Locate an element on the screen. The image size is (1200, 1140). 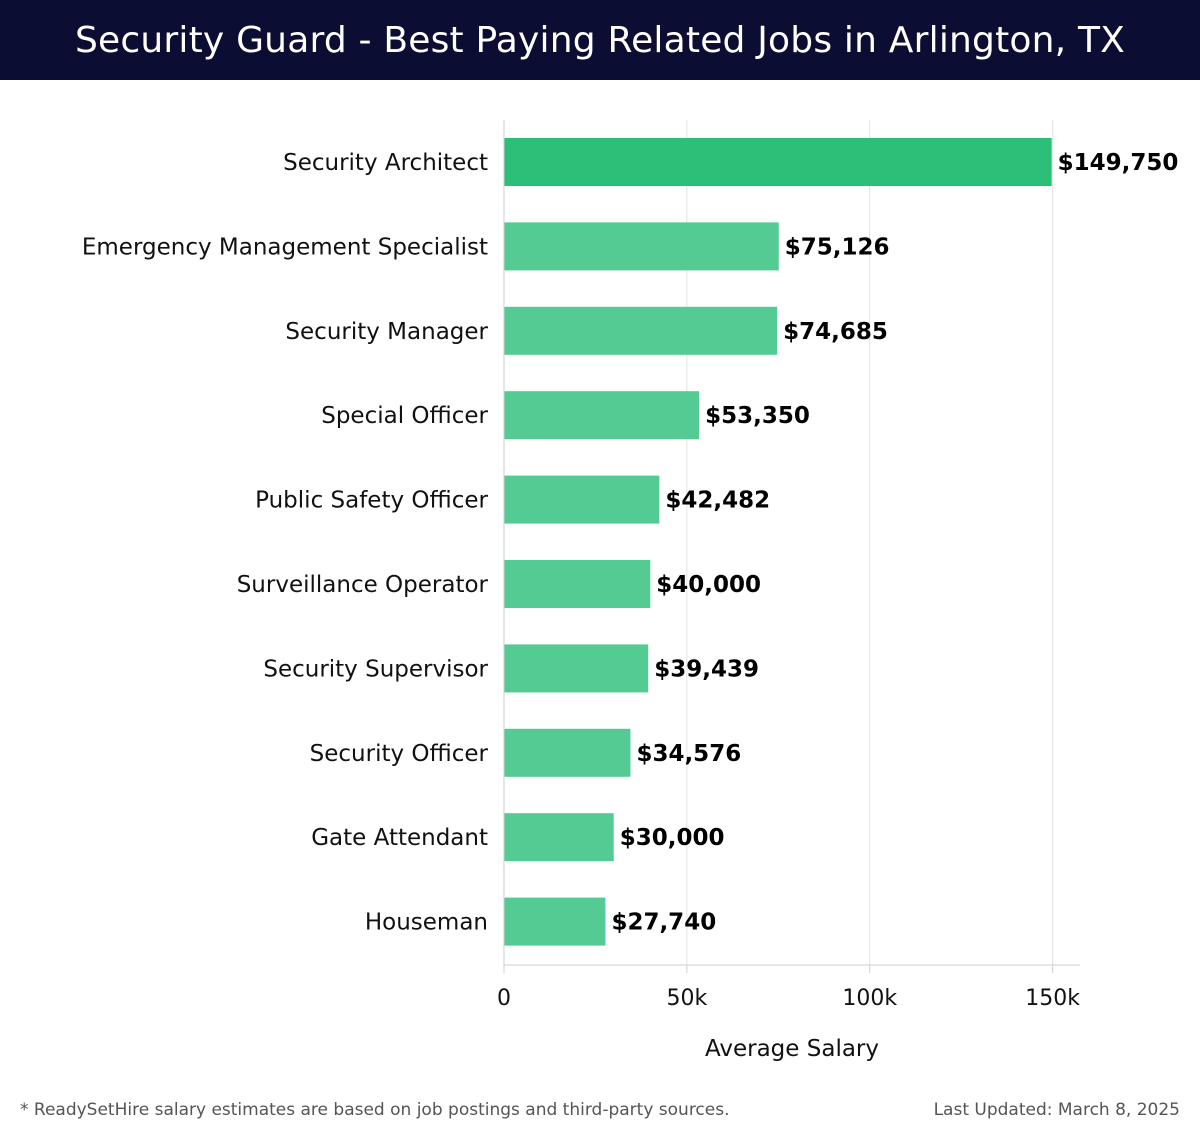
category-label: Special Officer is located at coordinates (404, 416).